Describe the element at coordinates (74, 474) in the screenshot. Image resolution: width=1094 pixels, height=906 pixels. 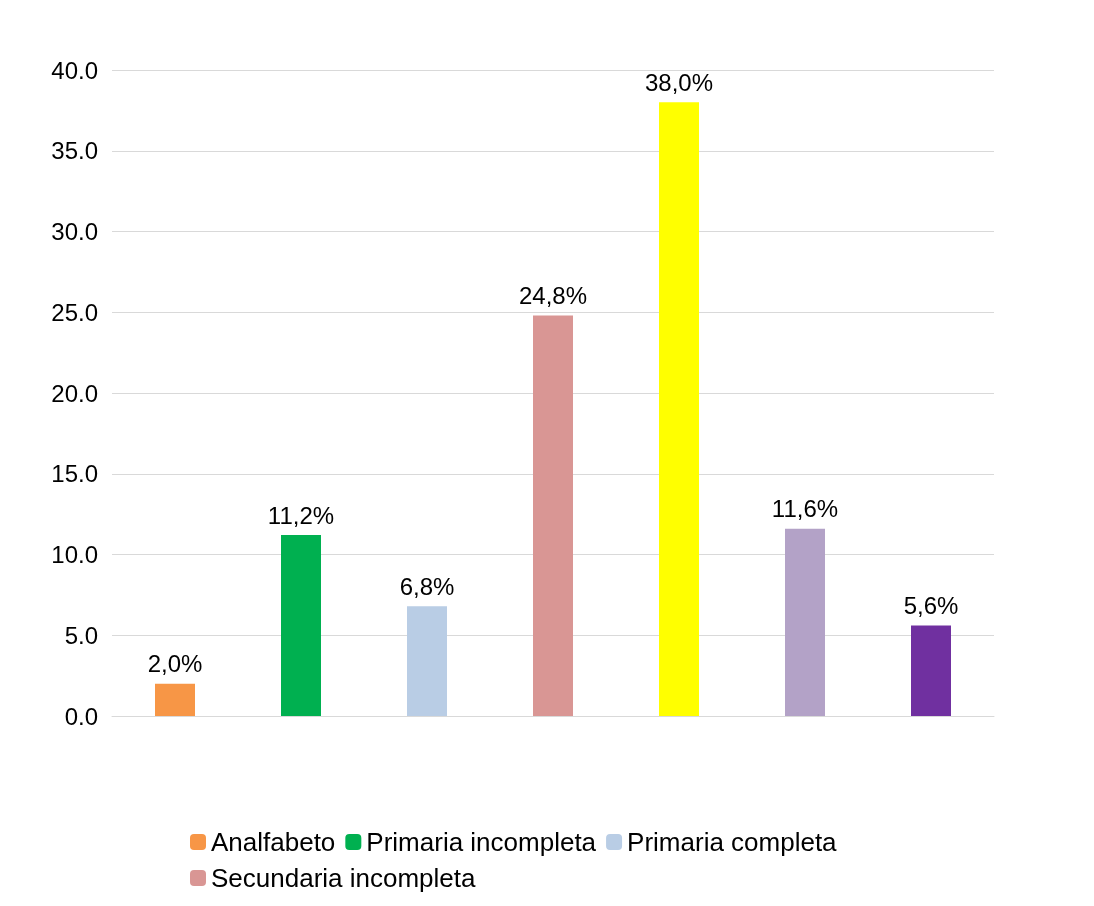
I see `y-tick-label: 15.0` at that location.